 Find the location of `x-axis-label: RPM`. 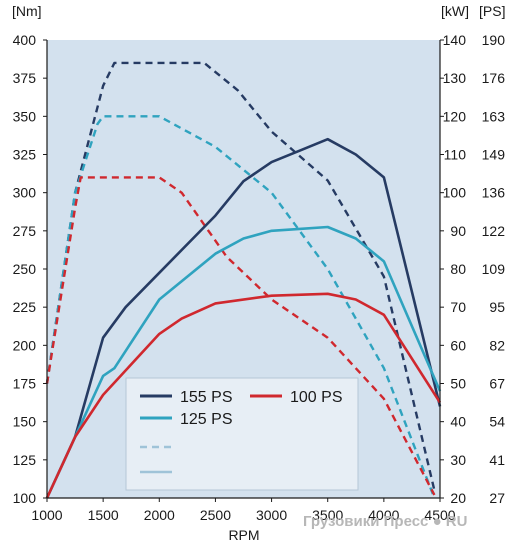

x-axis-label: RPM is located at coordinates (243, 535).